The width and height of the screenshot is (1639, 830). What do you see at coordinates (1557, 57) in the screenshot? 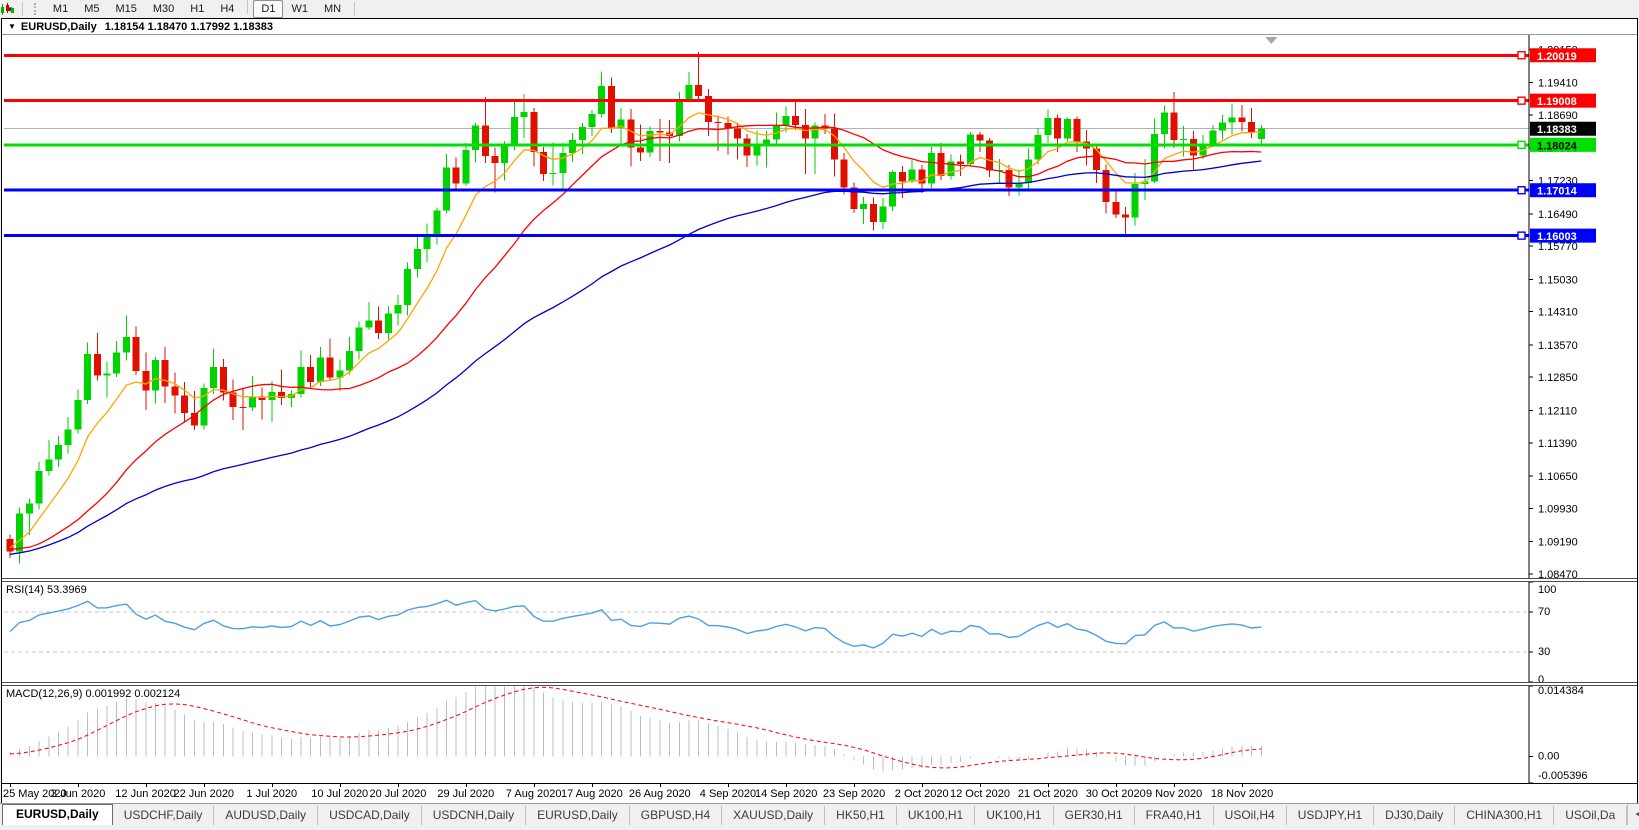
I see `svg-text: 1.20019` at bounding box center [1557, 57].